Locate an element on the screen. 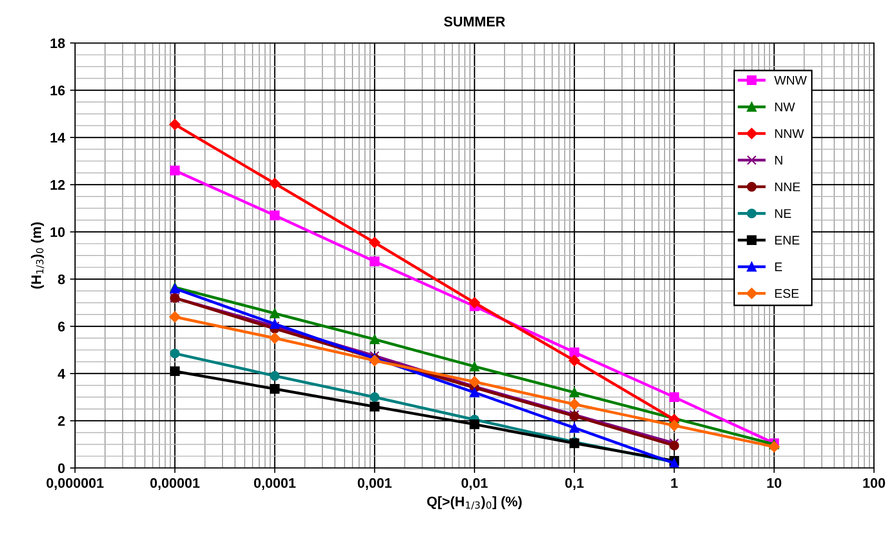 The height and width of the screenshot is (540, 892). x-tick-label: 0,00001 is located at coordinates (175, 484).